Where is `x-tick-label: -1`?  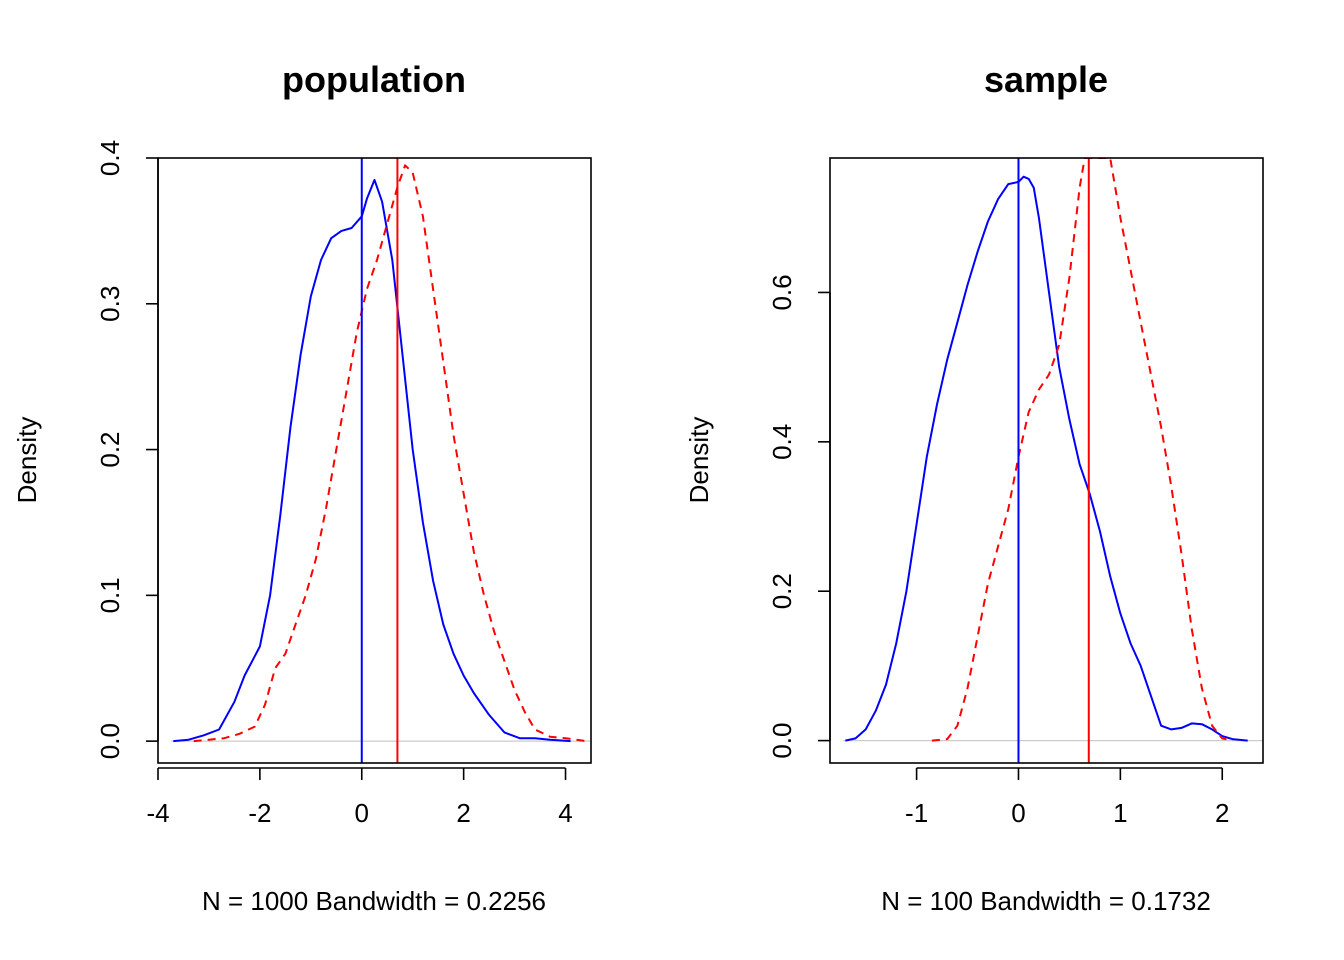 x-tick-label: -1 is located at coordinates (916, 813).